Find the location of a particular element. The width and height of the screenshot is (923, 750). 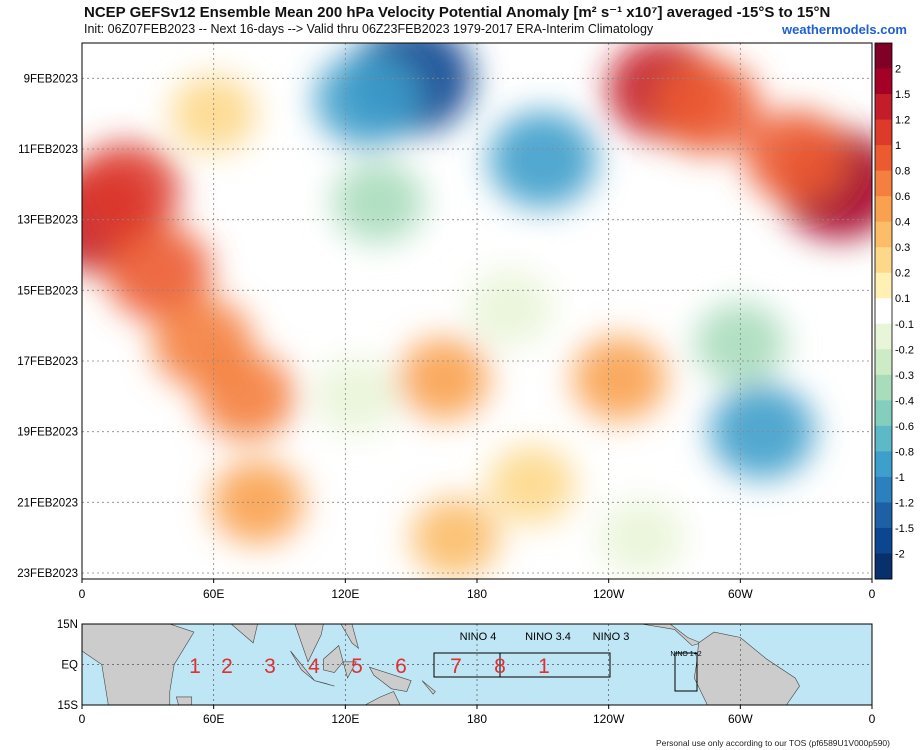

map-x-label: 60W is located at coordinates (740, 719).